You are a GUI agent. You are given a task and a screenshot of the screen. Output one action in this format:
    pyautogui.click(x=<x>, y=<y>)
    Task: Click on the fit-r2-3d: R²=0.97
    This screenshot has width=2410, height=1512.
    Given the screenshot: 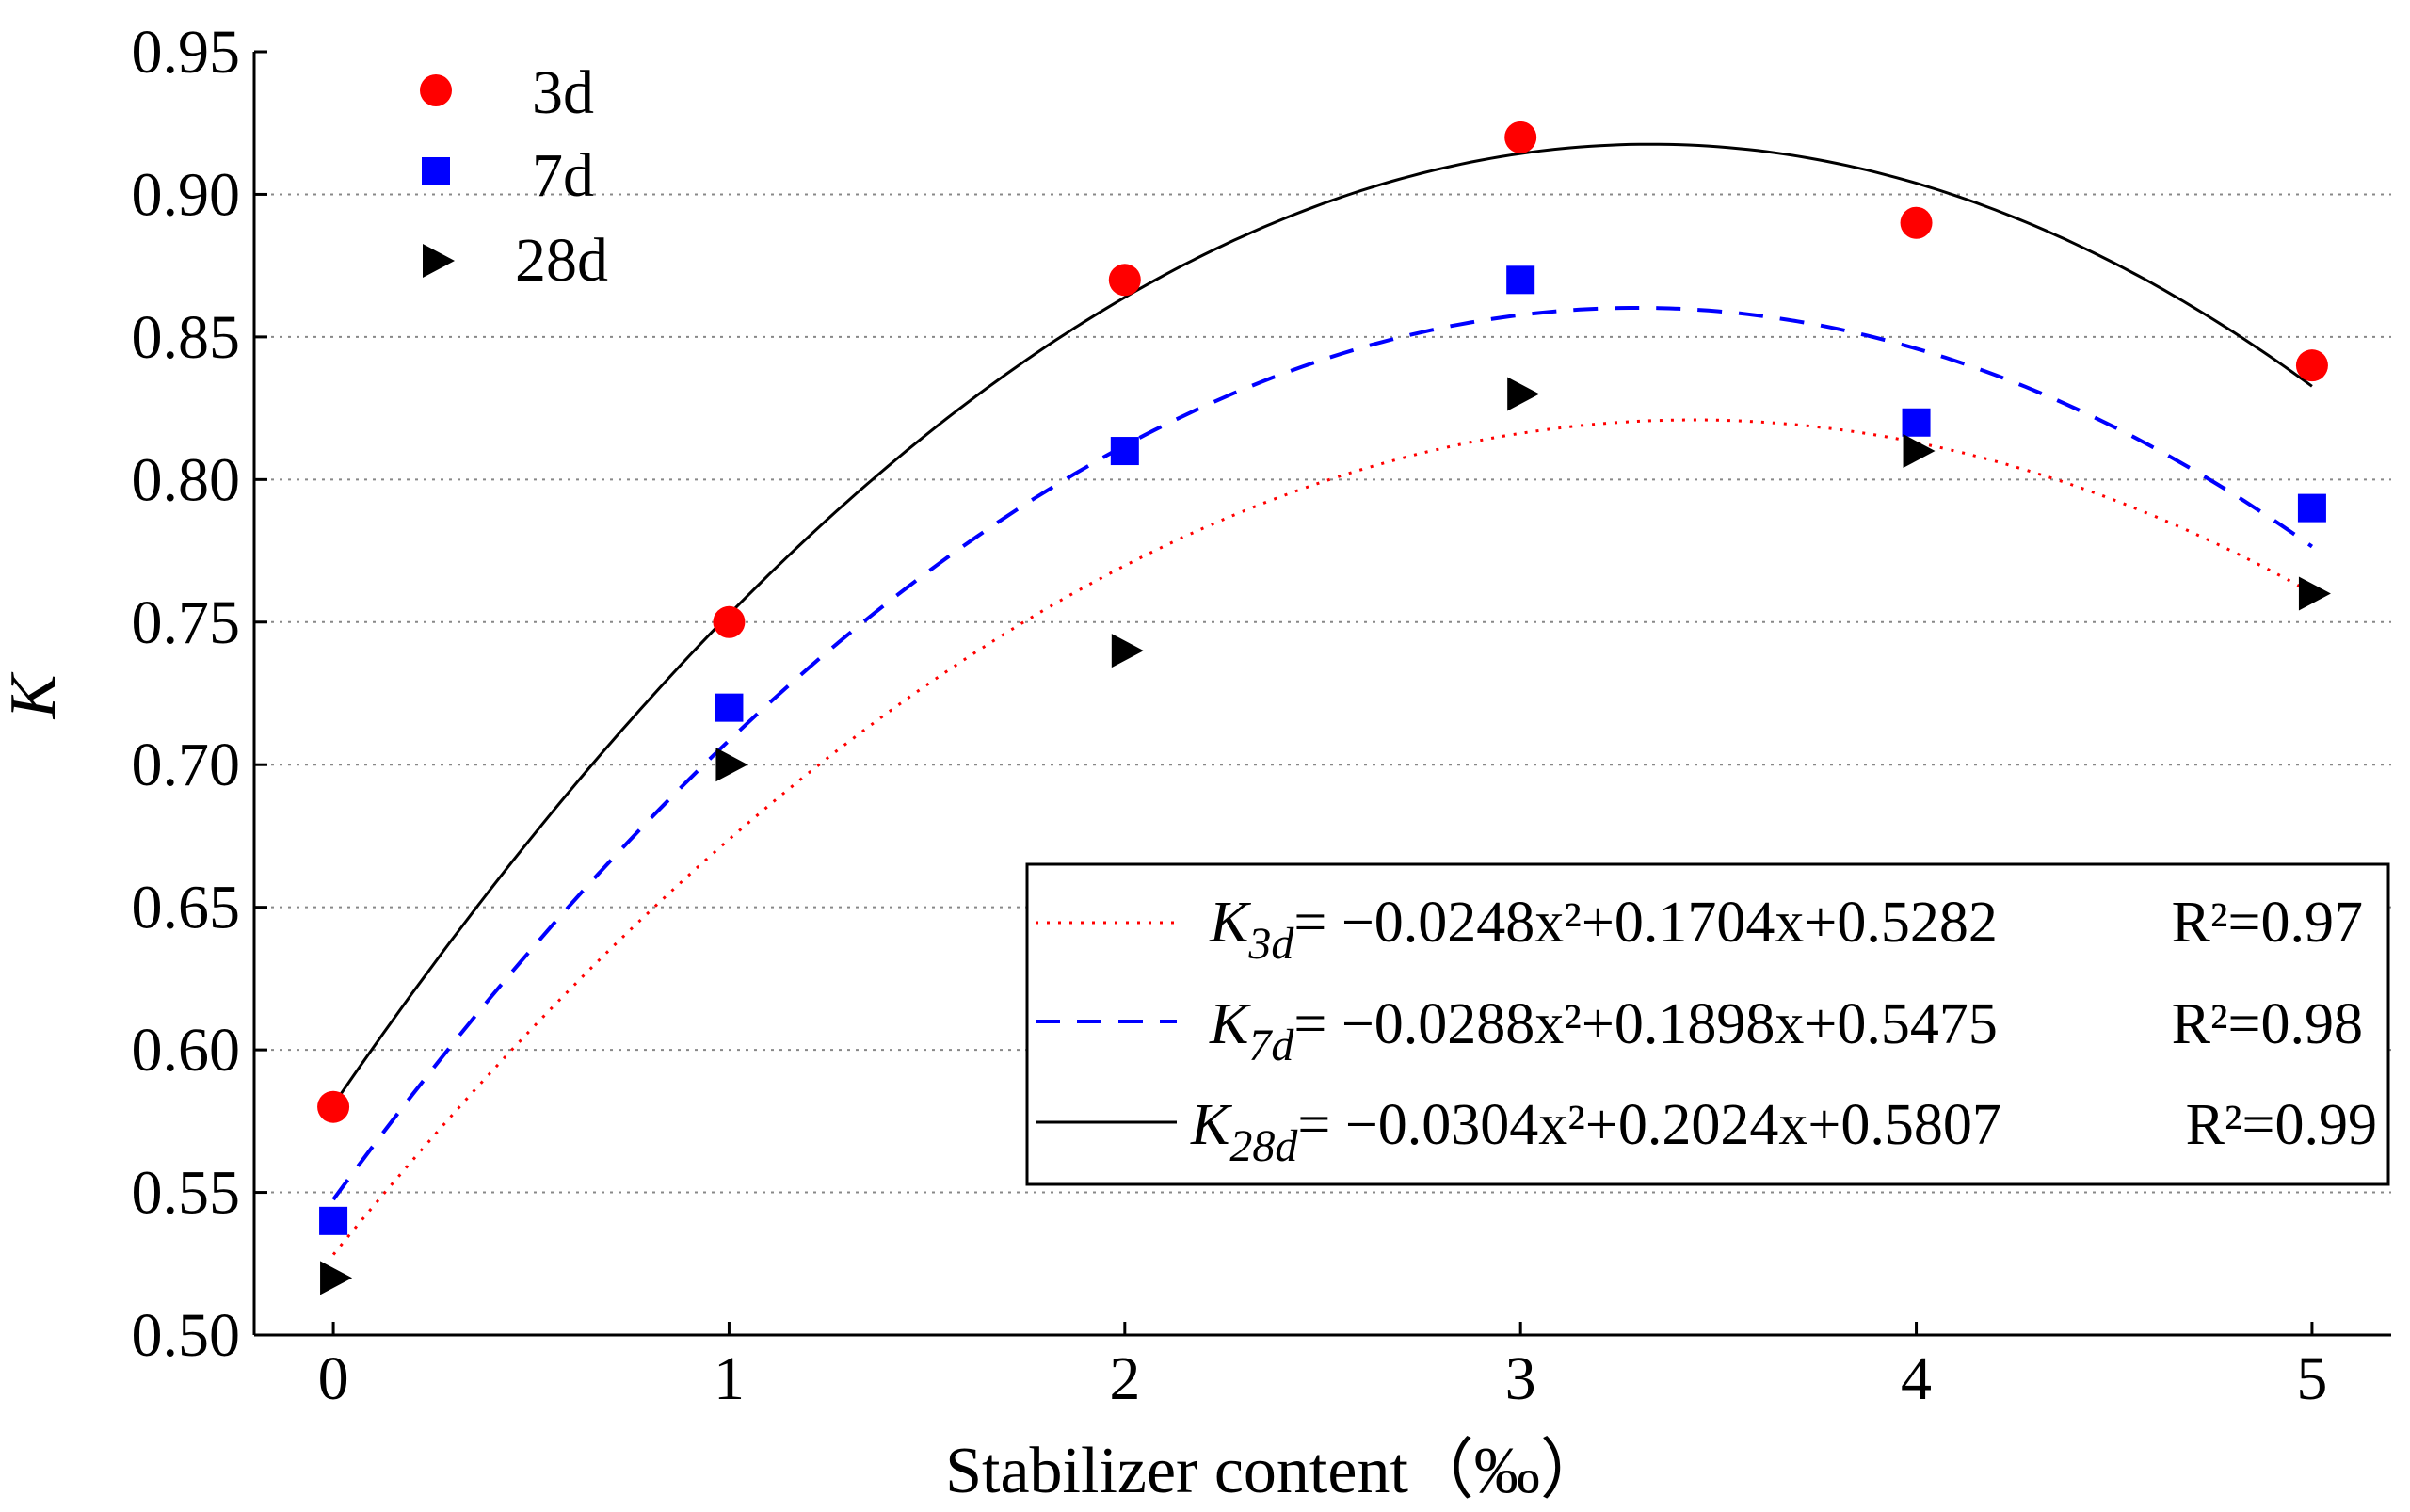 What is the action you would take?
    pyautogui.click(x=2267, y=923)
    